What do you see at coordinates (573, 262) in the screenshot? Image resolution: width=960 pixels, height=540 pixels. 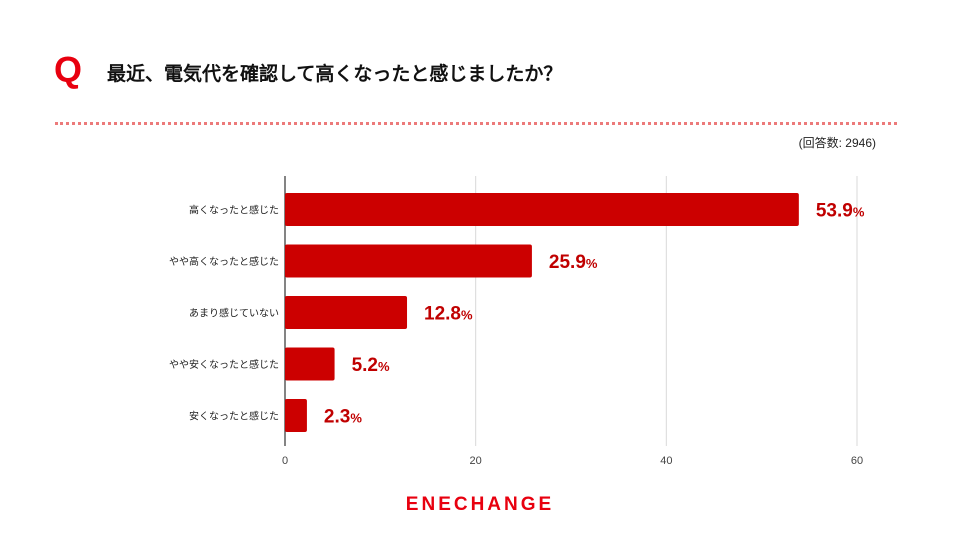 I see `value-label: 25.9%` at bounding box center [573, 262].